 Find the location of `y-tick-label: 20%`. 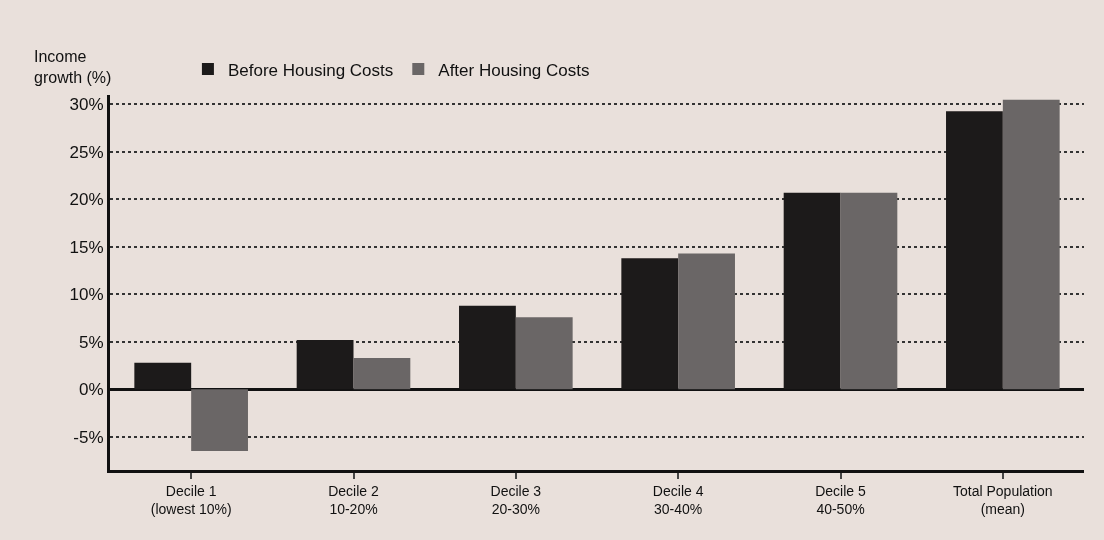

y-tick-label: 20% is located at coordinates (86, 200).